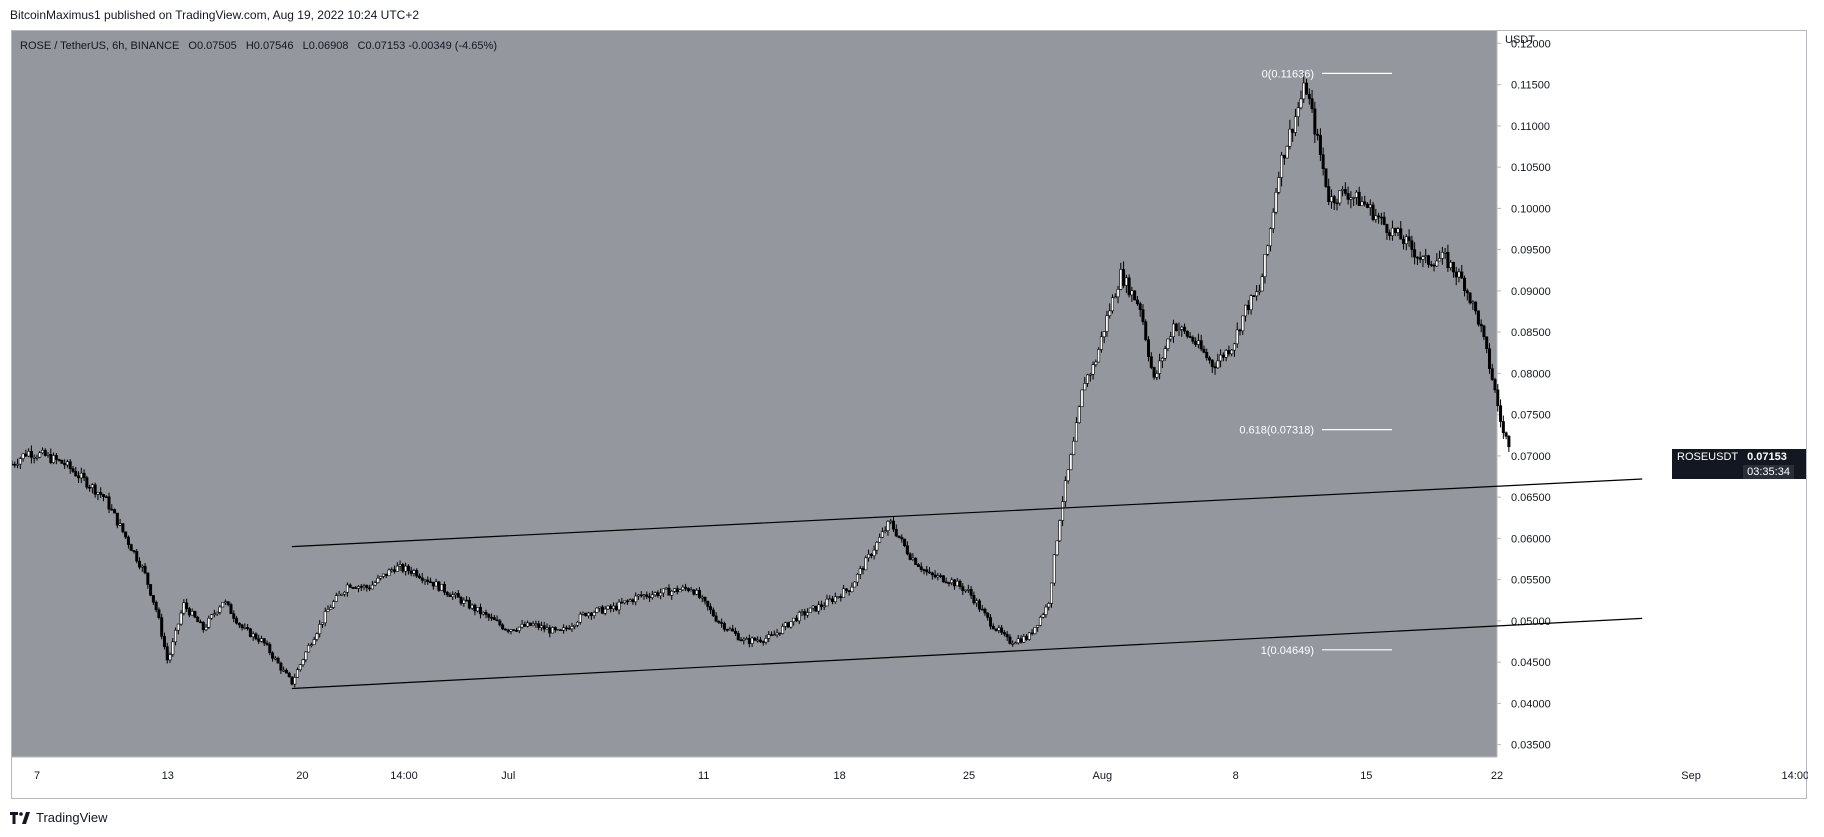 The image size is (1824, 837). What do you see at coordinates (1288, 74) in the screenshot?
I see `fib-level-label: 0(0.11636)` at bounding box center [1288, 74].